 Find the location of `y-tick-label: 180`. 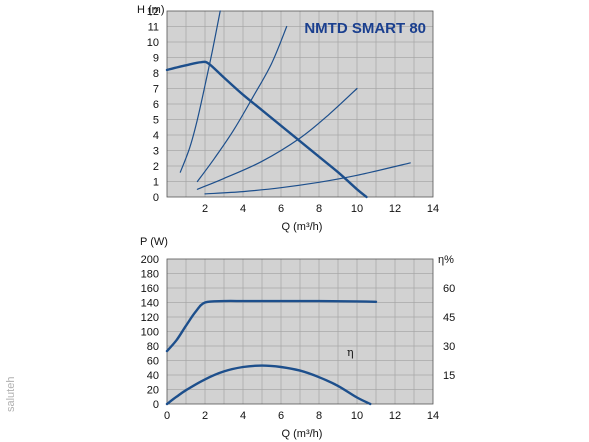

y-tick-label: 180 is located at coordinates (150, 275).